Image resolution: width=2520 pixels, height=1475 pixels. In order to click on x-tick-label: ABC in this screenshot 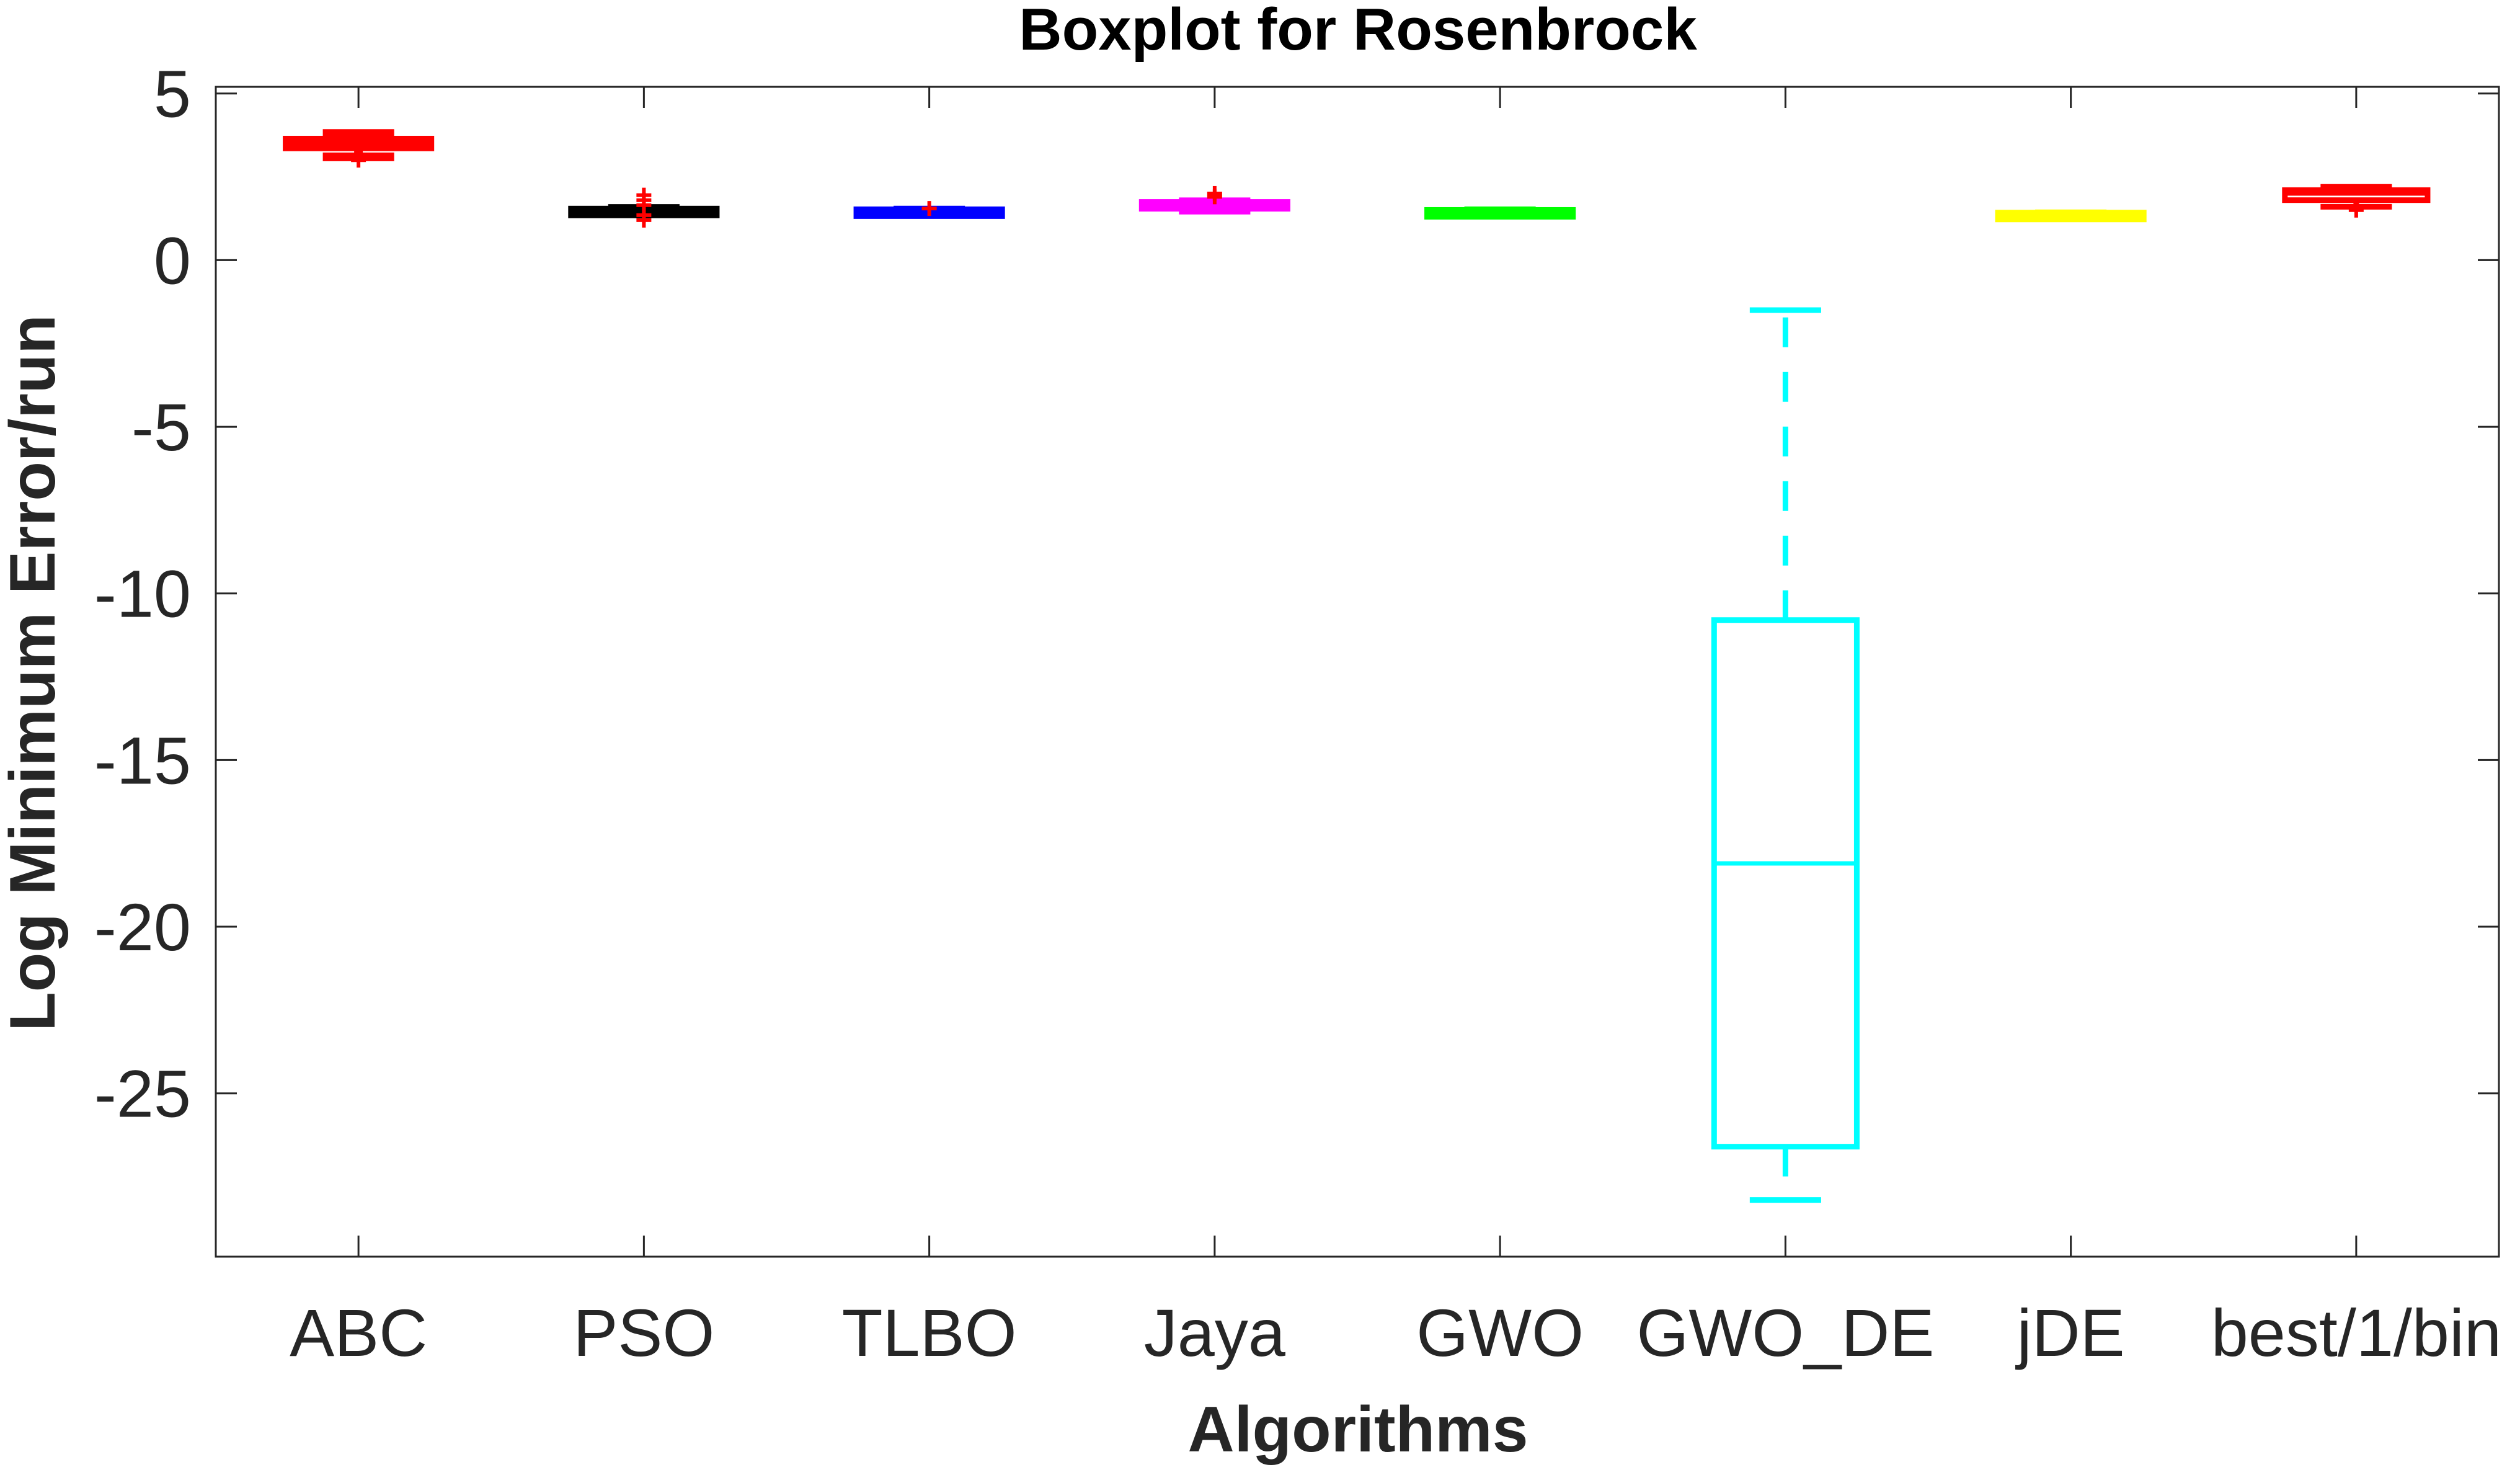, I will do `click(359, 1332)`.